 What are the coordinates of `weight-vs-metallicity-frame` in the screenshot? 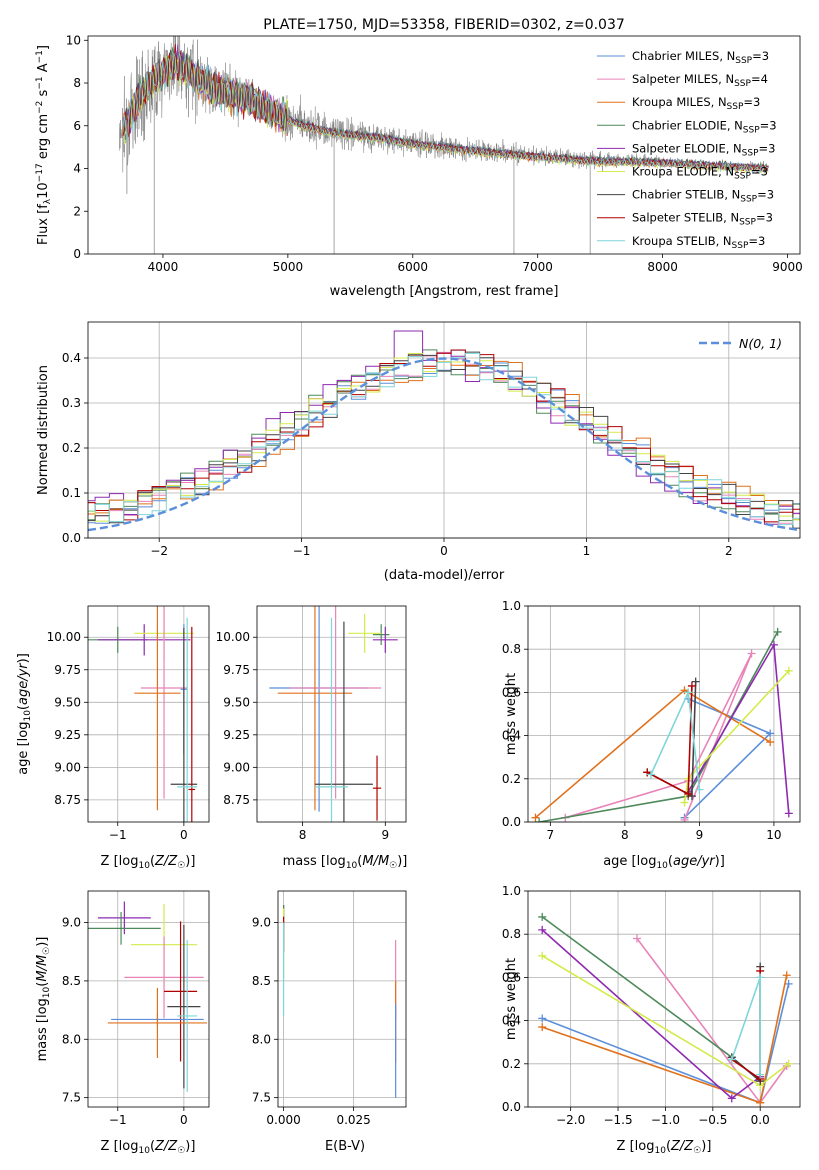 It's located at (664, 999).